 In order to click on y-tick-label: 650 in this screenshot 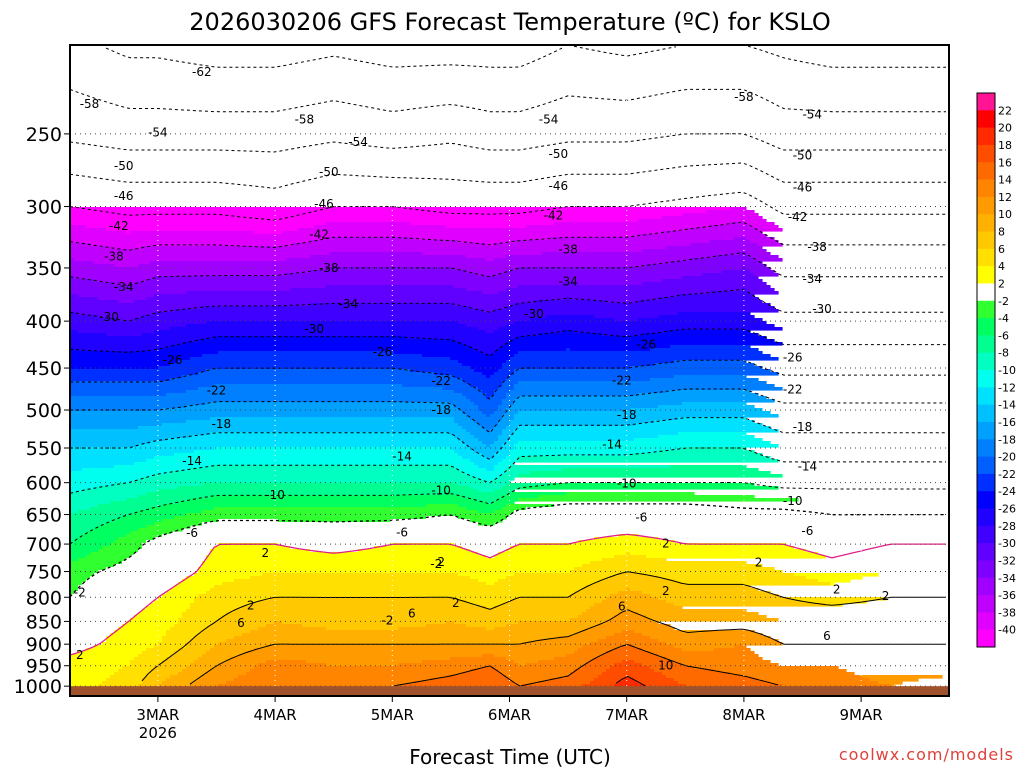, I will do `click(44, 516)`.